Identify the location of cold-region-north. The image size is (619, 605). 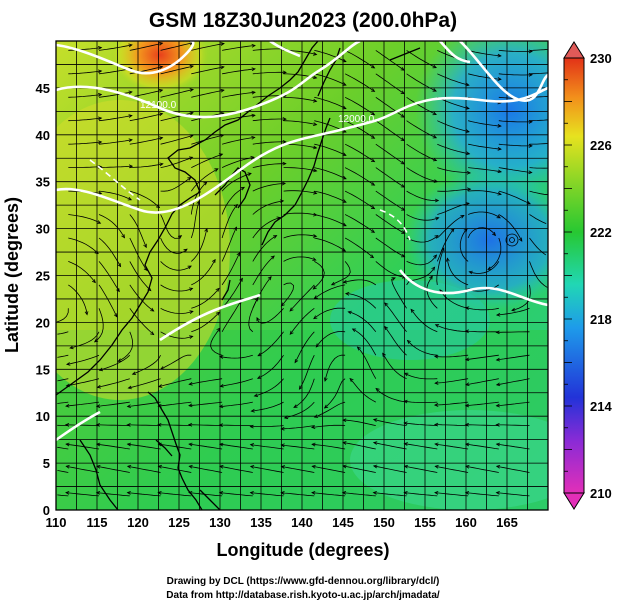
(481, 123).